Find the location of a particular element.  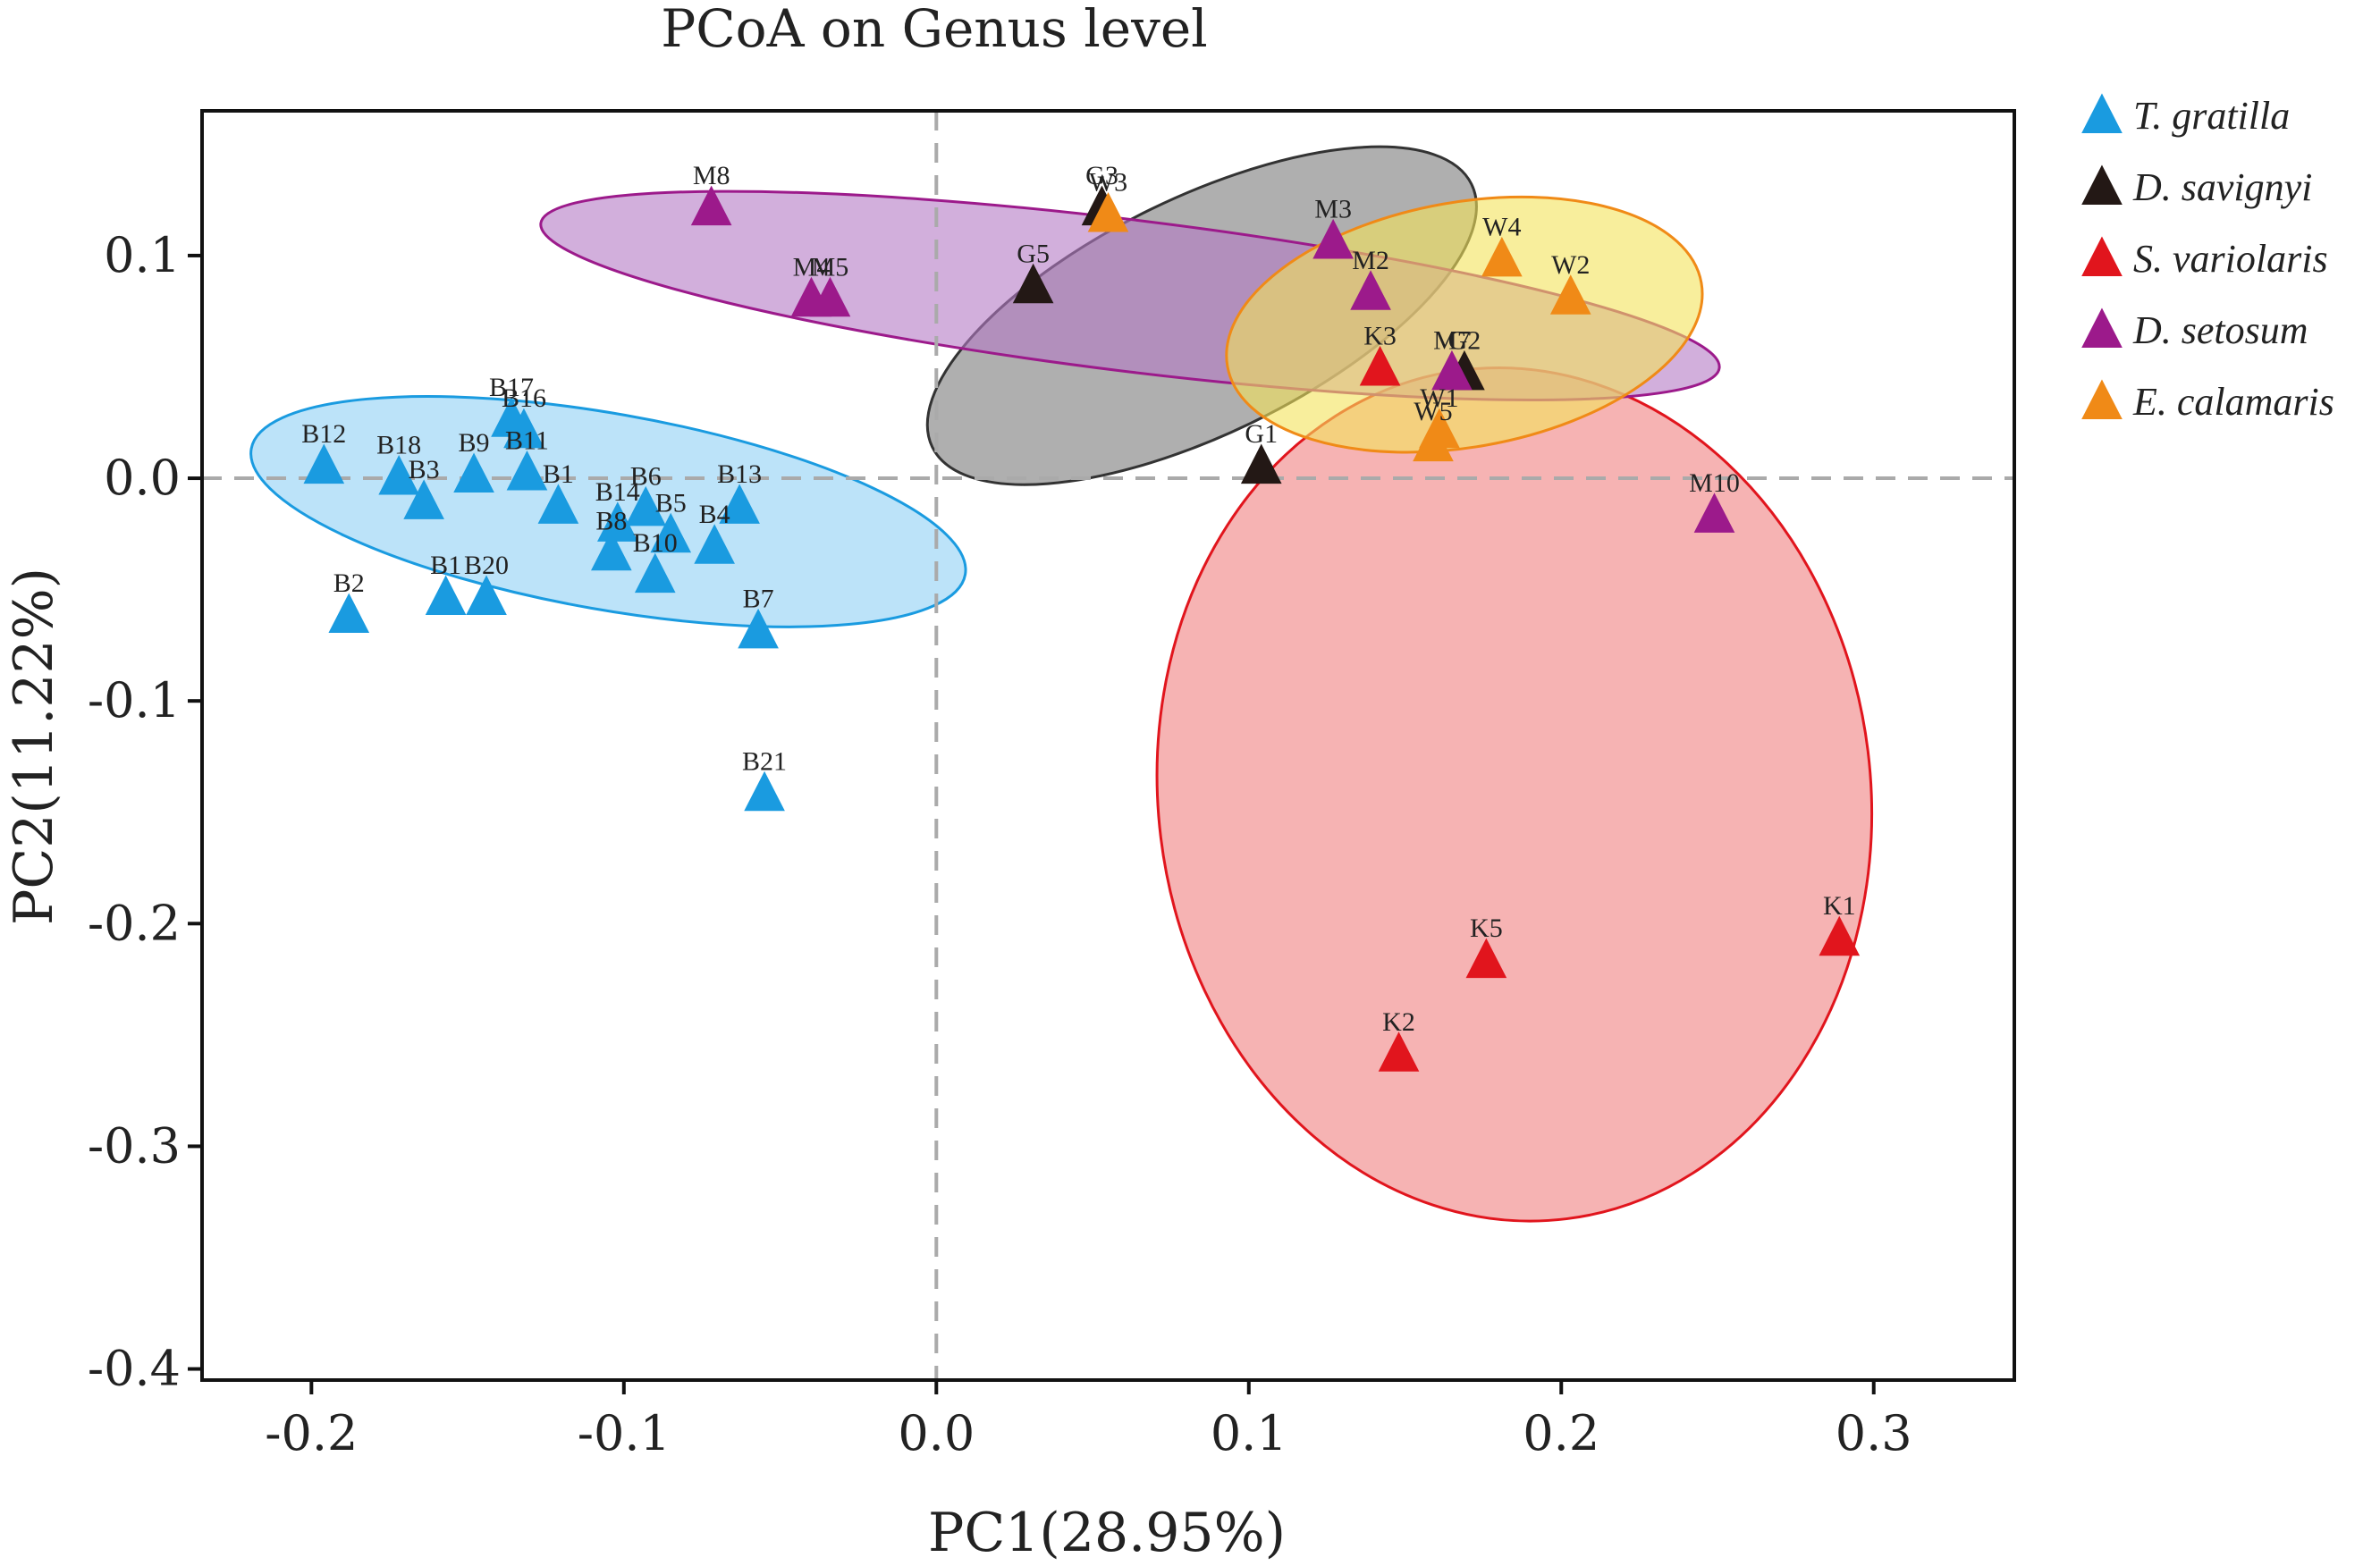

point-label: B21 is located at coordinates (764, 761).